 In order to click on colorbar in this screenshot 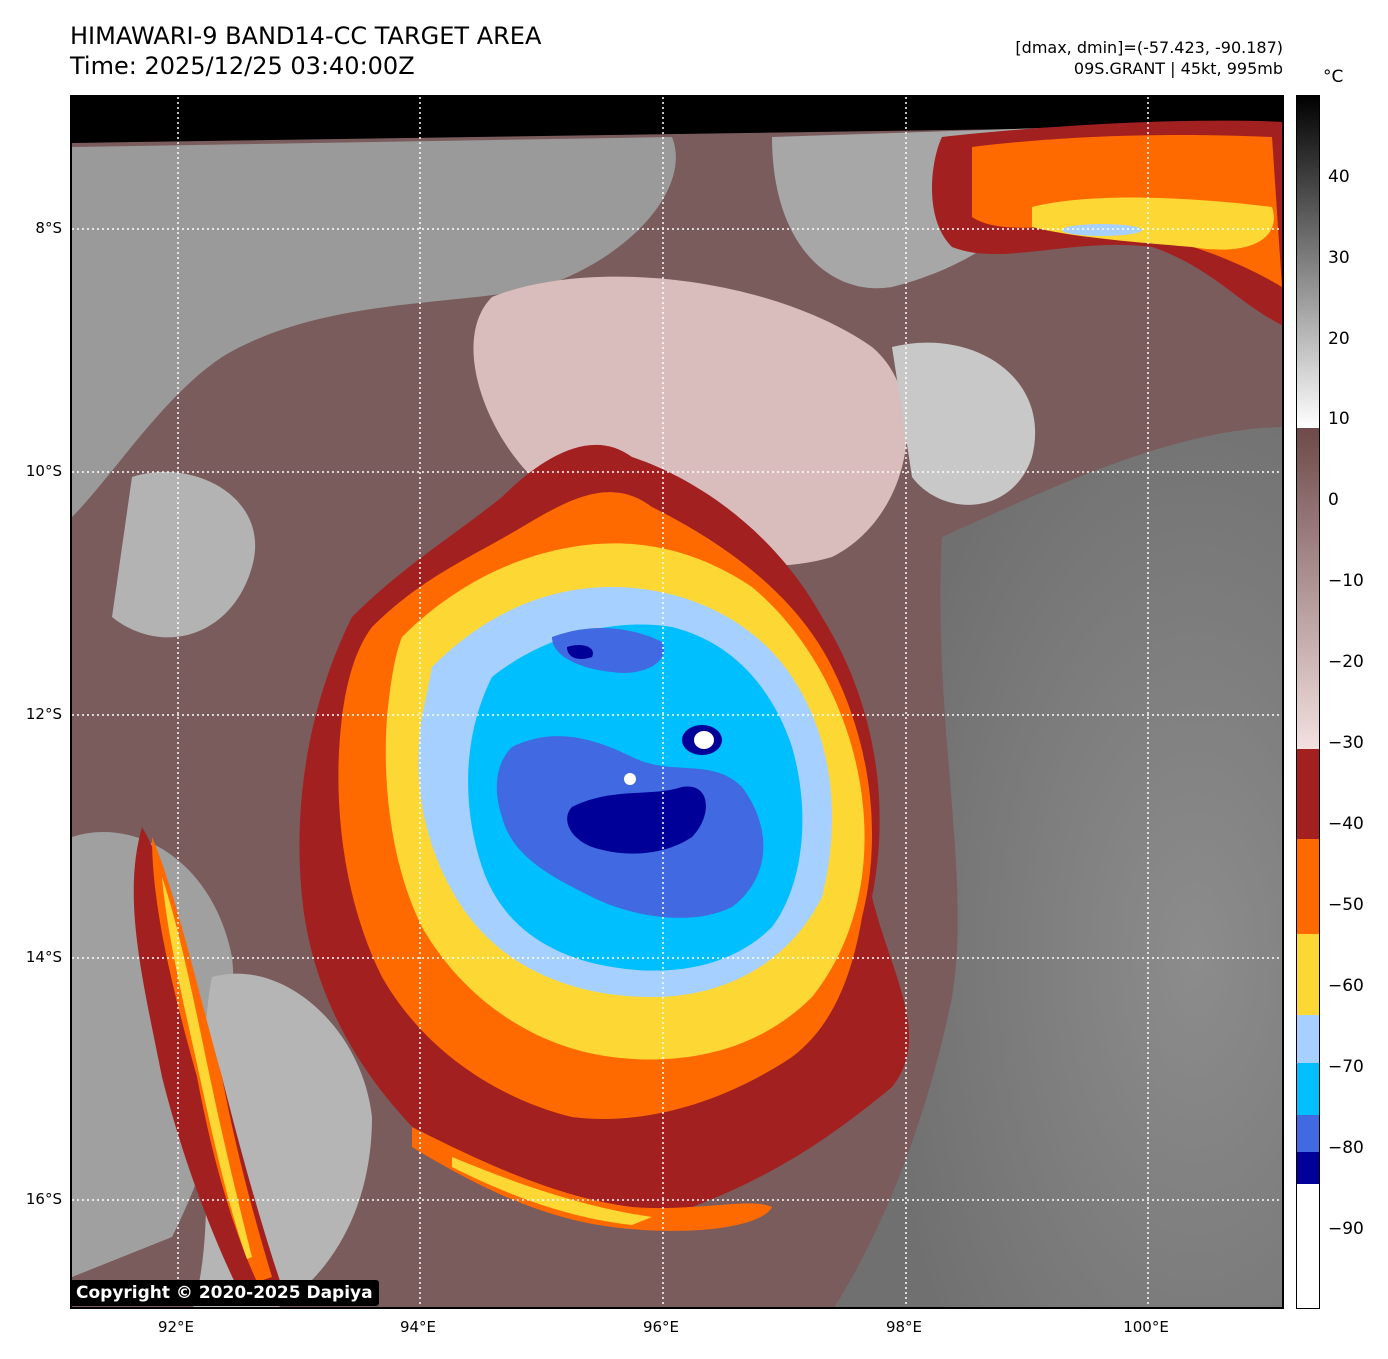, I will do `click(1308, 702)`.